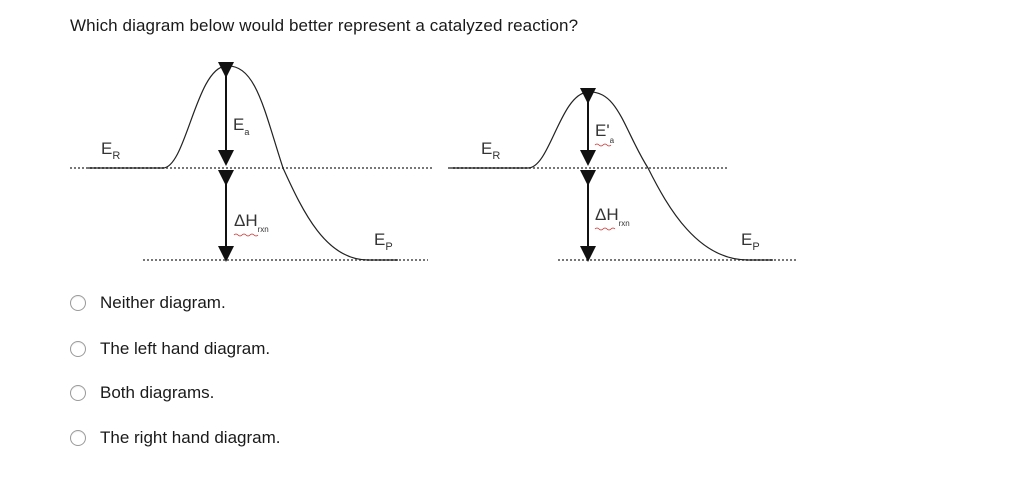  I want to click on option-neither: Neither diagram., so click(148, 303).